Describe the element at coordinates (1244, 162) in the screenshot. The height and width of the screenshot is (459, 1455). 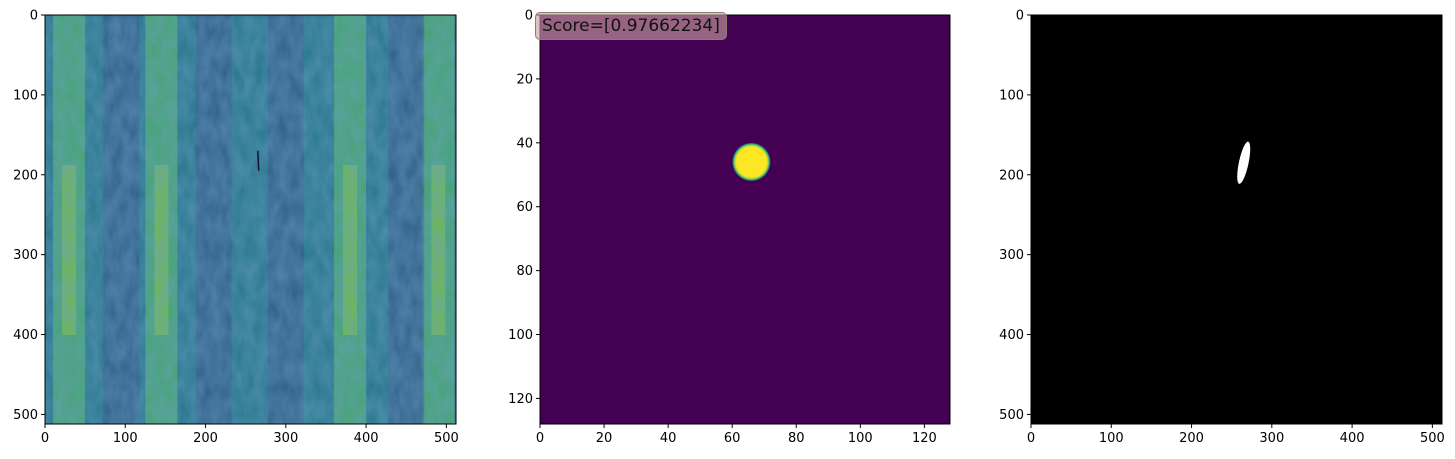
I see `panel-3-mask` at that location.